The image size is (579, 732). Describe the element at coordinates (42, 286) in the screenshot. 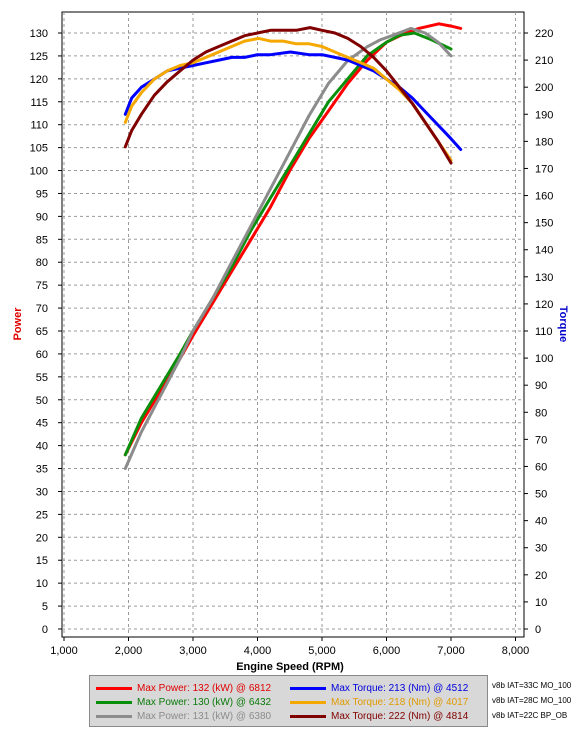

I see `power-tick-label: 75` at that location.